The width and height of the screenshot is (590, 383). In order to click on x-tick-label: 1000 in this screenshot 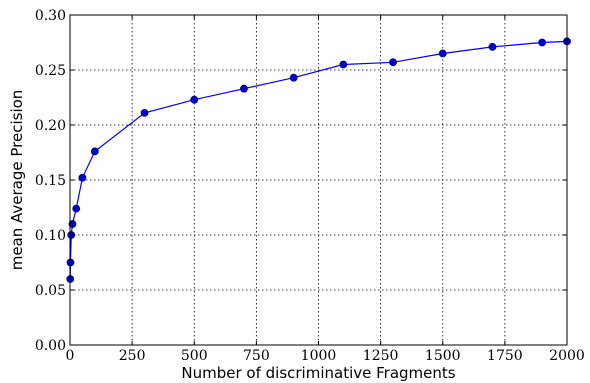, I will do `click(319, 356)`.